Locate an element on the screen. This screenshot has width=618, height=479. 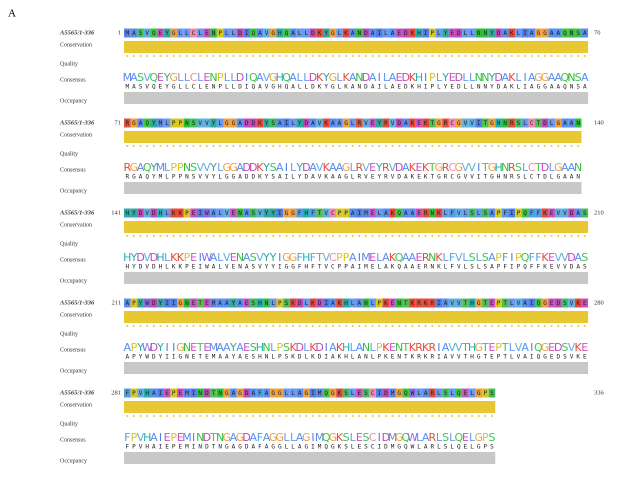
conservation-bar is located at coordinates (356, 227).